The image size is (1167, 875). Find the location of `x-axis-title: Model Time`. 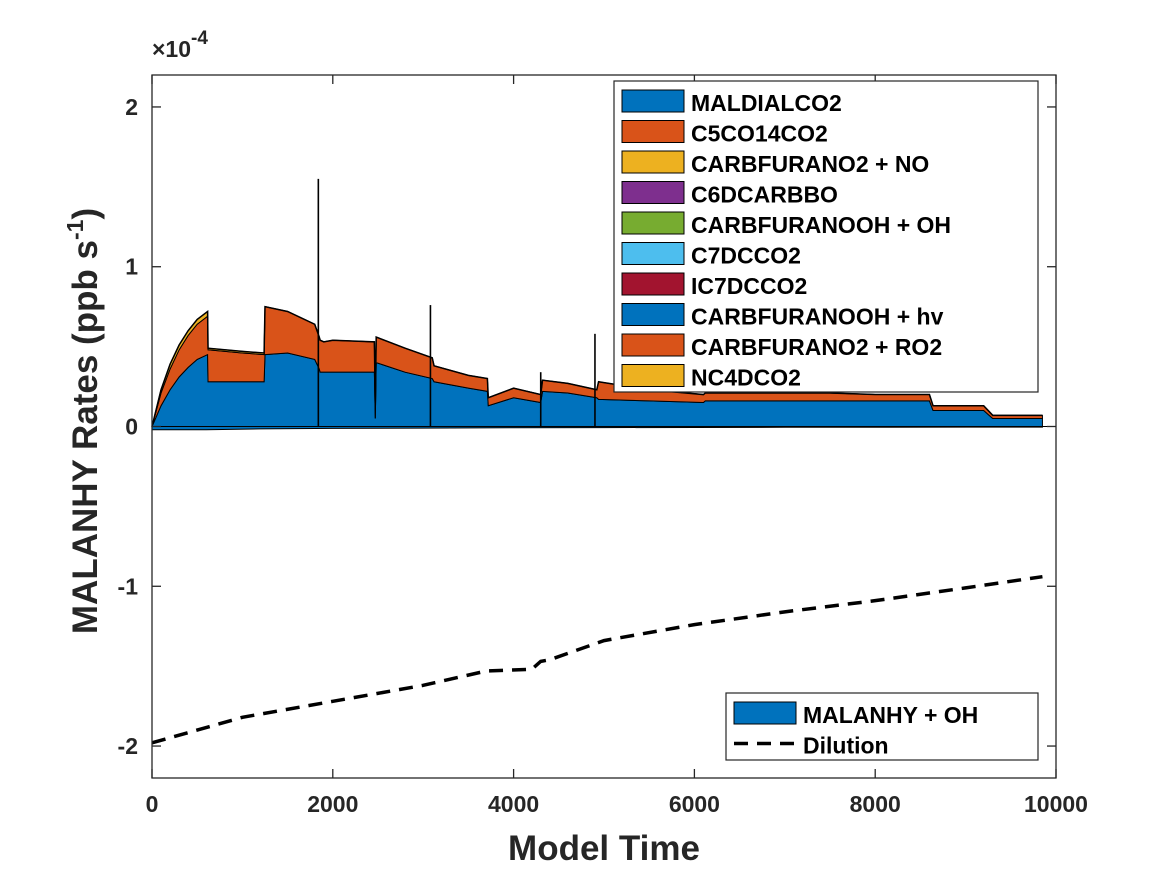

x-axis-title: Model Time is located at coordinates (604, 848).